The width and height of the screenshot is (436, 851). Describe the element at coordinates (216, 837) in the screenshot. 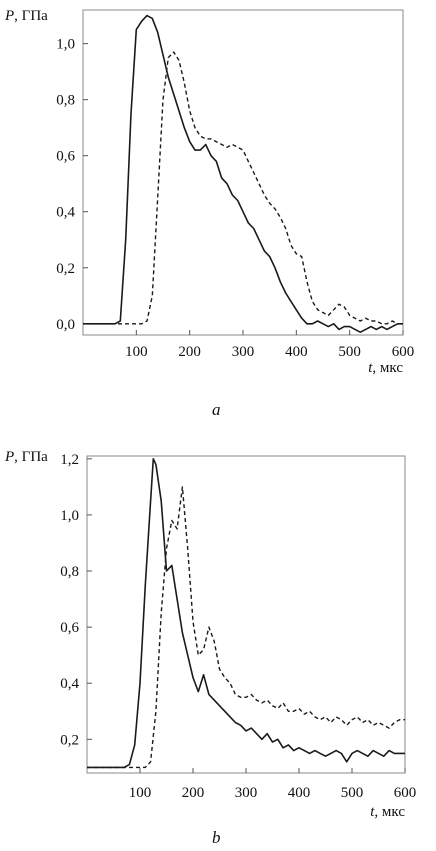

I see `caption-b: b` at that location.